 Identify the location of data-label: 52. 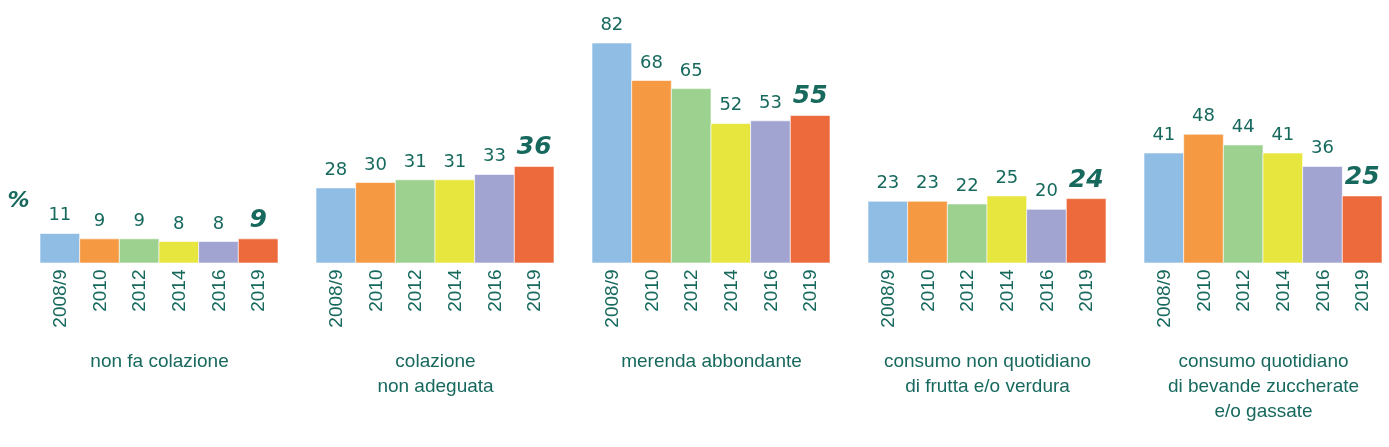
(731, 104).